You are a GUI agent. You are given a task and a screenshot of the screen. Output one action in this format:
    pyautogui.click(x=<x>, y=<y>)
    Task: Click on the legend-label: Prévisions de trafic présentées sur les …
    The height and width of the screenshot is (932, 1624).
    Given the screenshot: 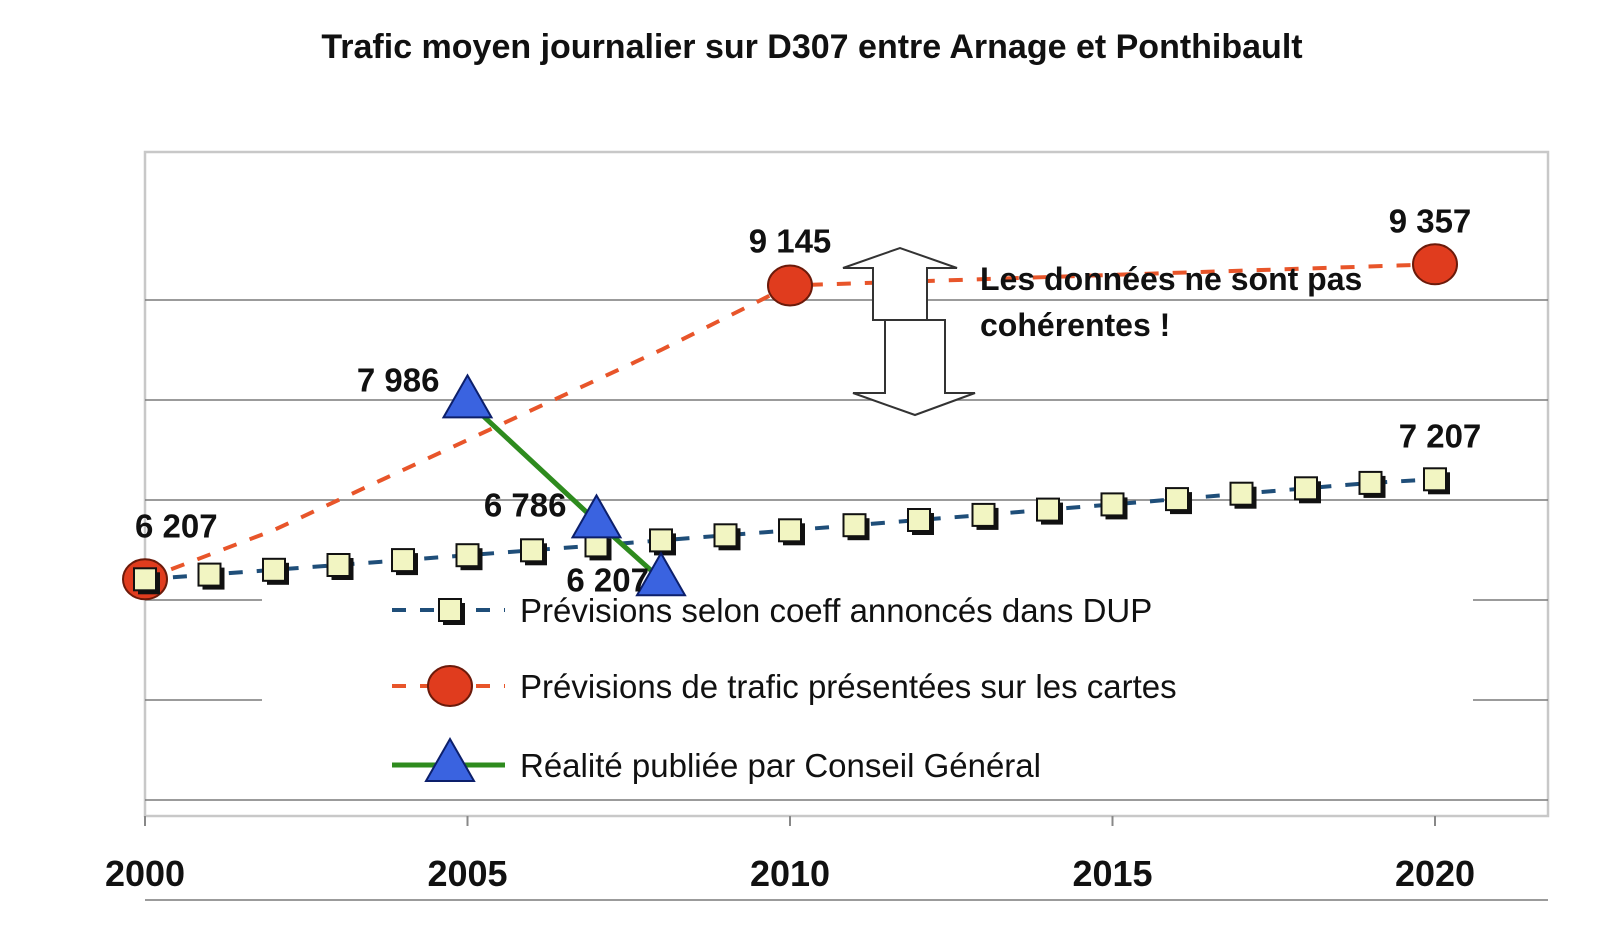 What is the action you would take?
    pyautogui.click(x=848, y=686)
    